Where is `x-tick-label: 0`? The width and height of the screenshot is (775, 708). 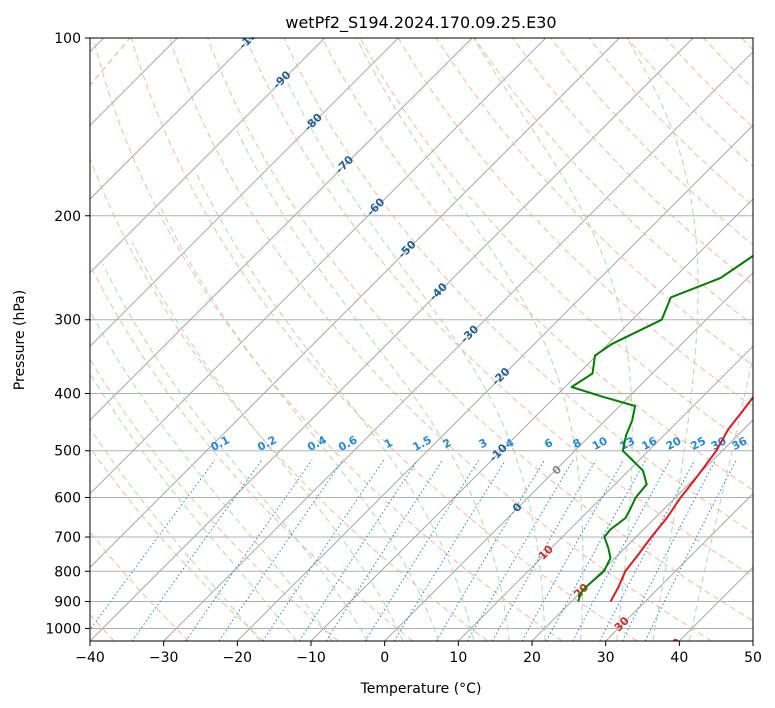 x-tick-label: 0 is located at coordinates (384, 658).